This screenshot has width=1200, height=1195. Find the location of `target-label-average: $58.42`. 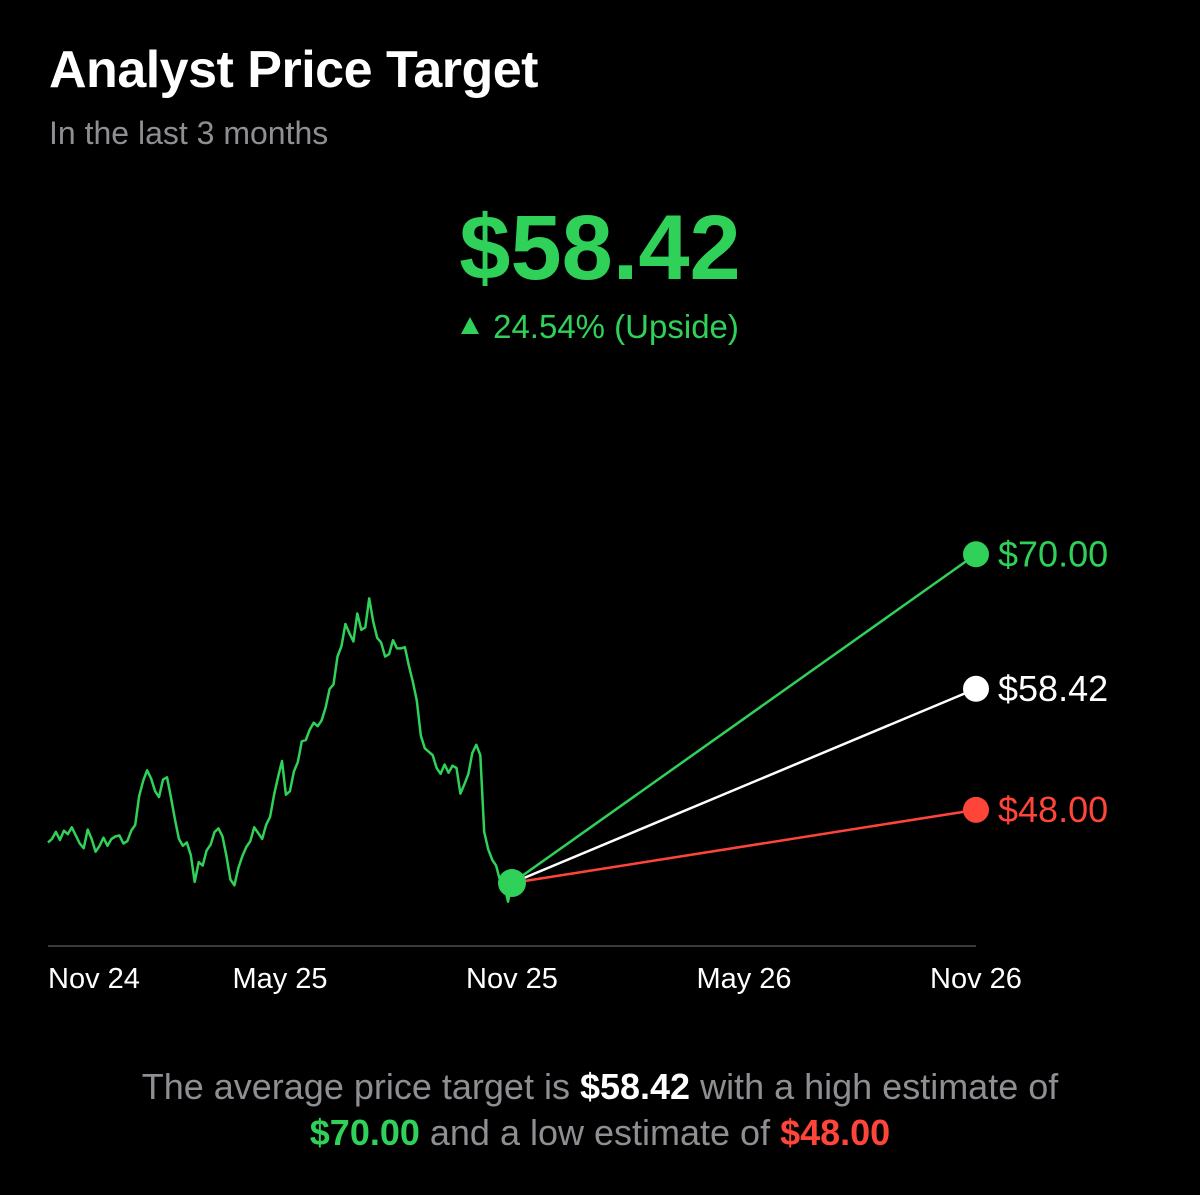

target-label-average: $58.42 is located at coordinates (1053, 688).